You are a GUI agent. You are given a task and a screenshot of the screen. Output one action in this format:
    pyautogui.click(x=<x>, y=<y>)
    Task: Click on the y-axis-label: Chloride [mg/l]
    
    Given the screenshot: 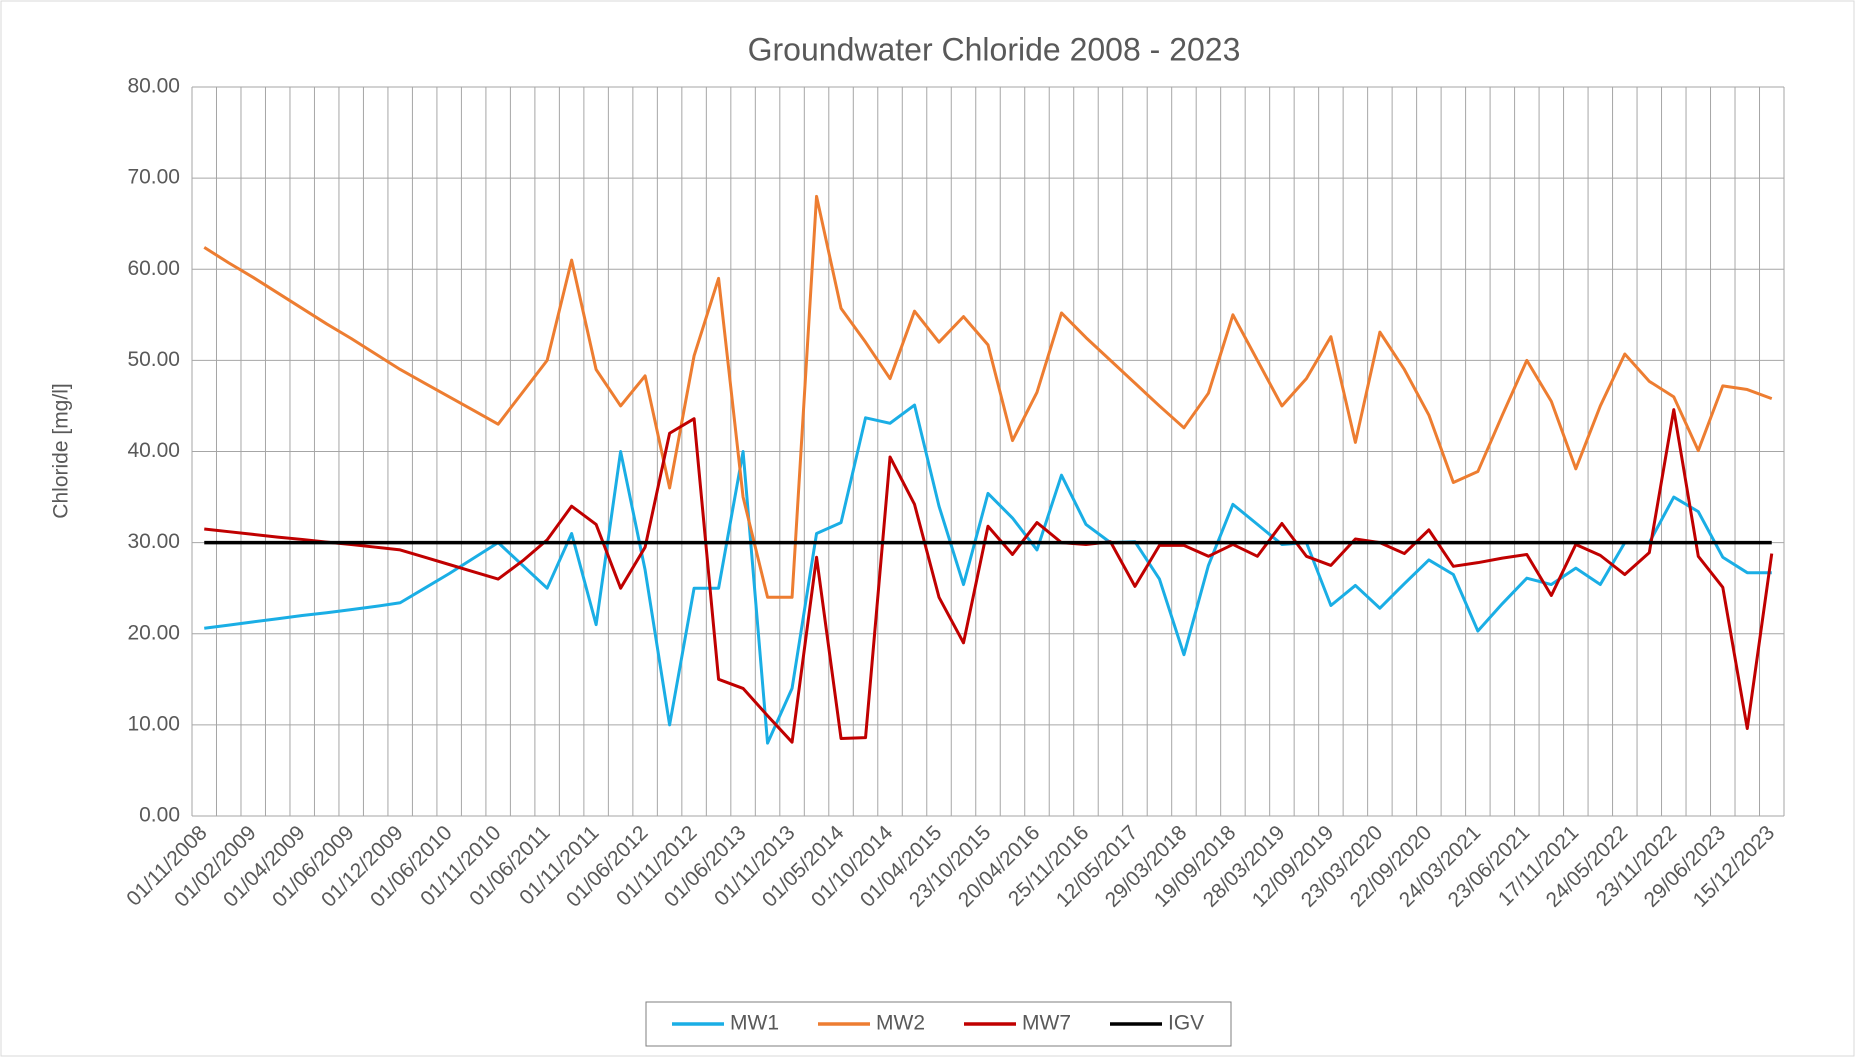 What is the action you would take?
    pyautogui.click(x=61, y=450)
    